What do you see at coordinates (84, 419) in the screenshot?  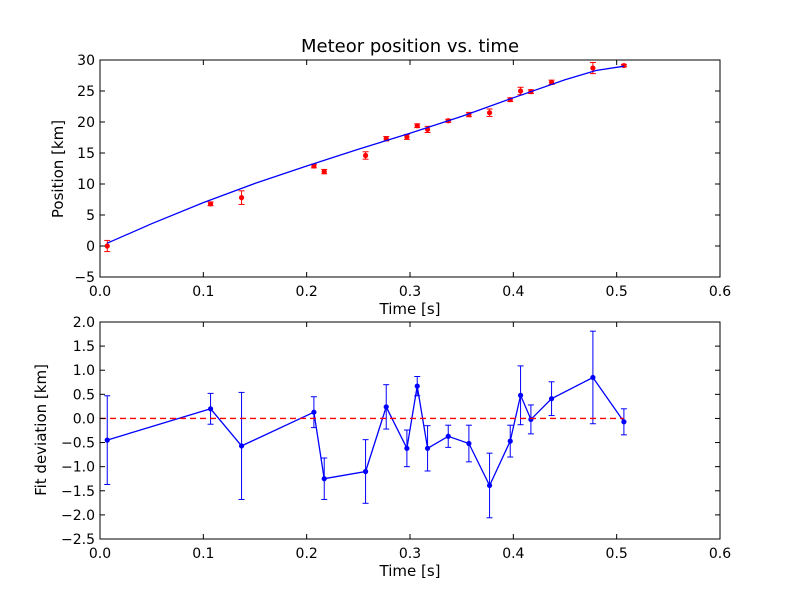 I see `deviation-ytick-label: 0.0` at bounding box center [84, 419].